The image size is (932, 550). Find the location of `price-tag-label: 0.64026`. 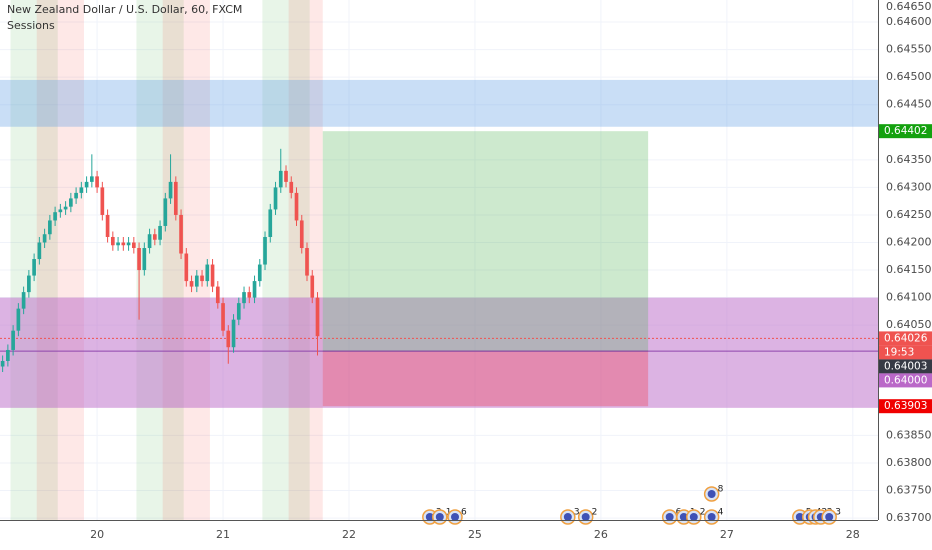

price-tag-label: 0.64026 is located at coordinates (906, 338).